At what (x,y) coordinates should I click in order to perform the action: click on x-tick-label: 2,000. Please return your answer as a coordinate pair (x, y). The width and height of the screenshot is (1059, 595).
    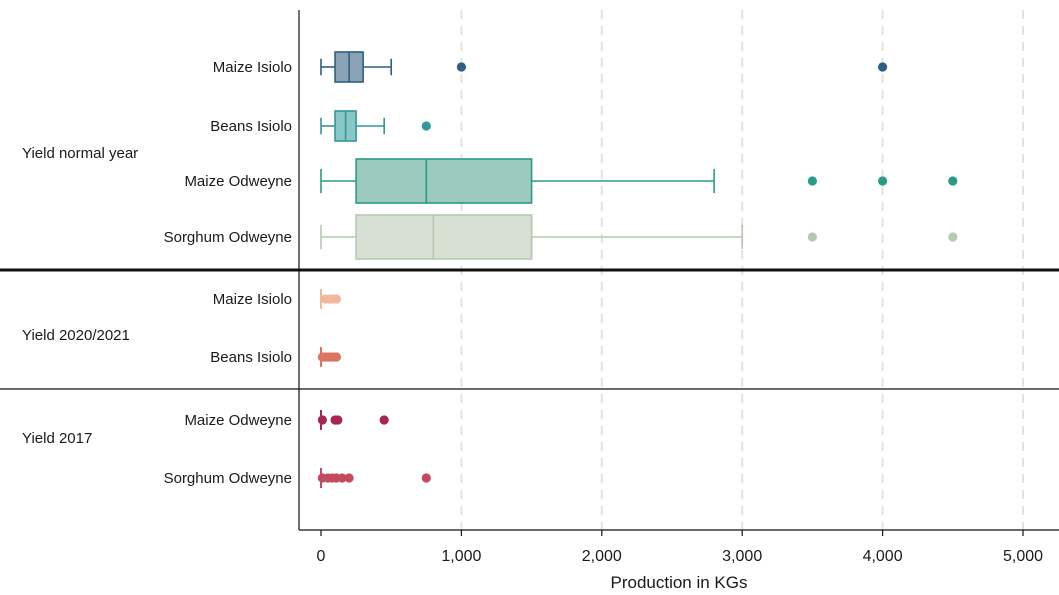
    Looking at the image, I should click on (602, 556).